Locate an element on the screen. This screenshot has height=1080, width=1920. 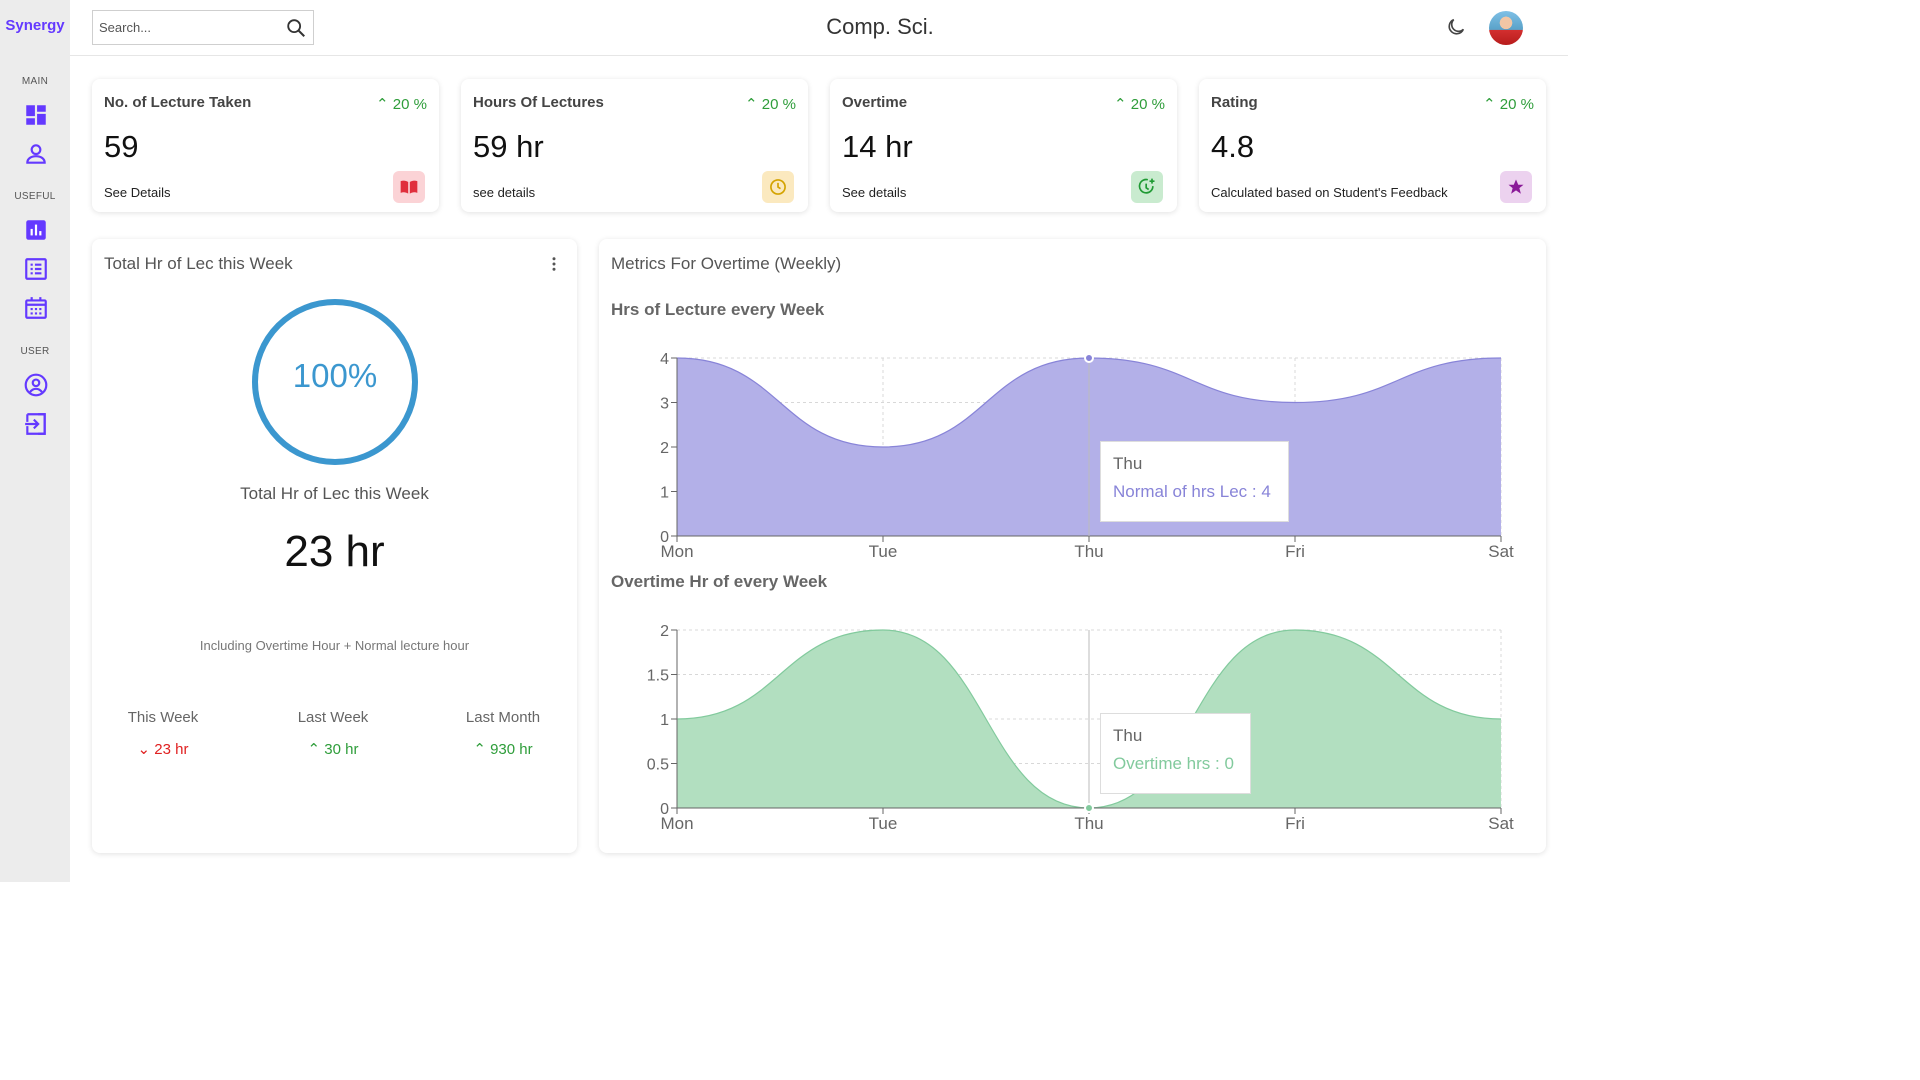
search-input is located at coordinates (183, 27).